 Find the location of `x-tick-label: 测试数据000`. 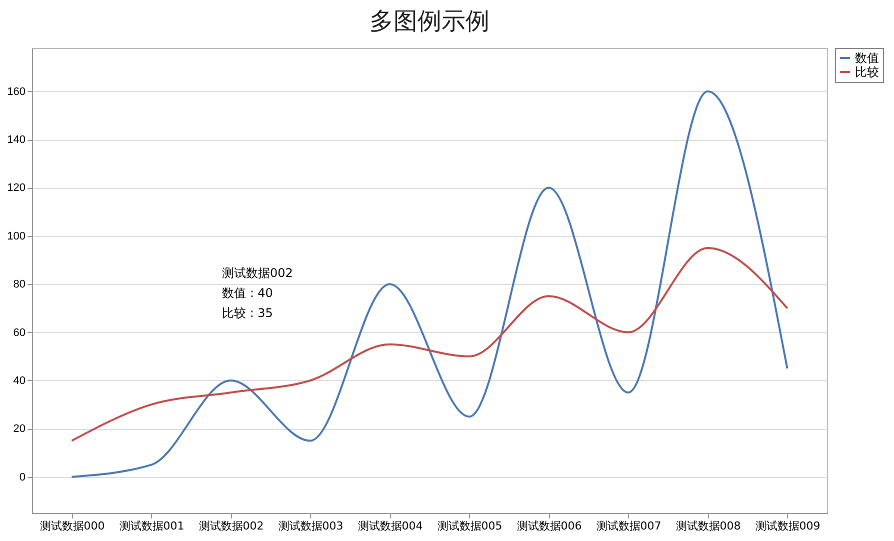

x-tick-label: 测试数据000 is located at coordinates (72, 526).